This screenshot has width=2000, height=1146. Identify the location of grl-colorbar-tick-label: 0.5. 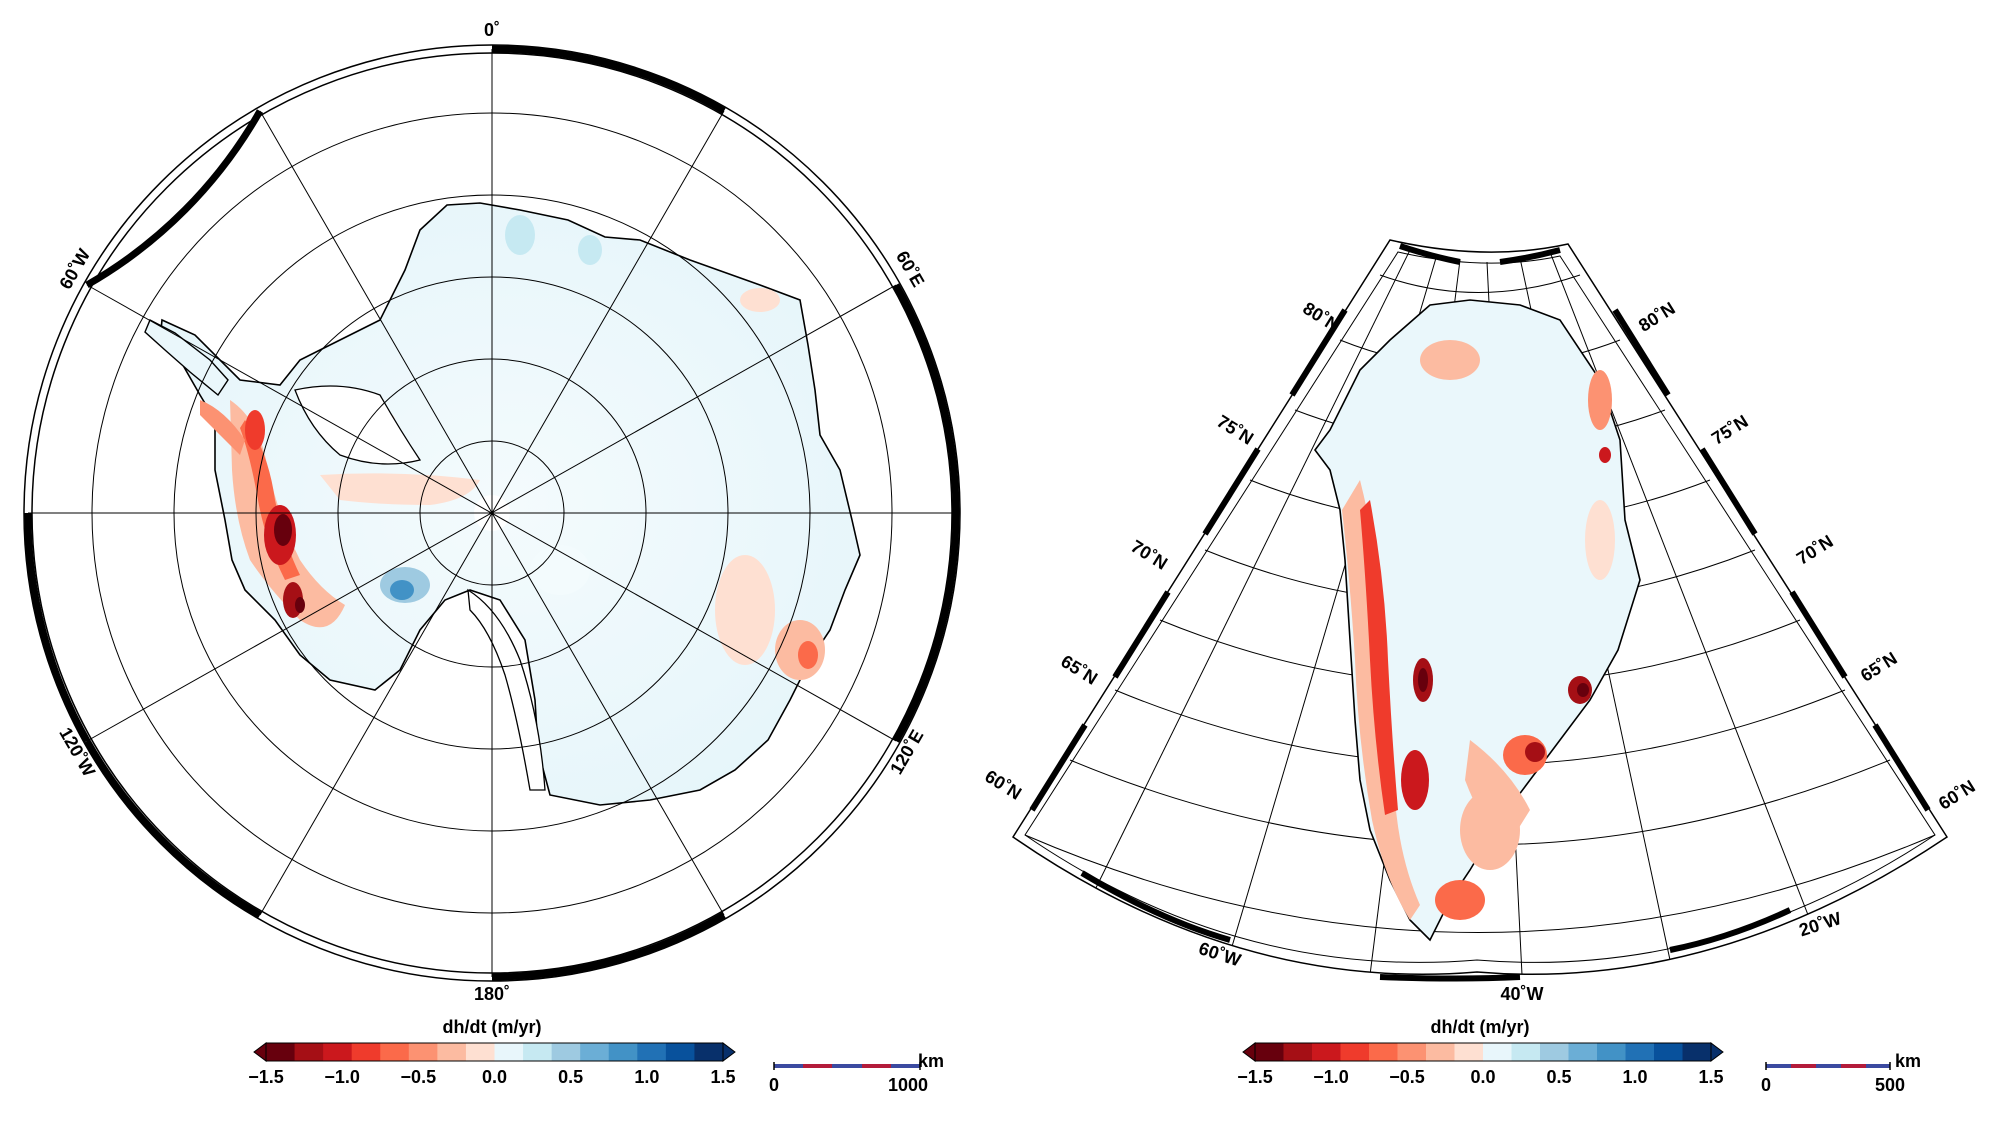
(1558, 1077).